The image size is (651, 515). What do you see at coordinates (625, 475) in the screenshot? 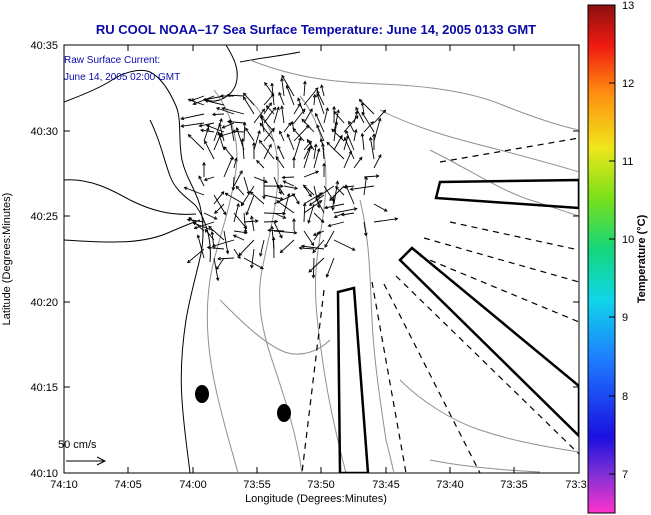
I see `colorbar-tick-label: 7` at bounding box center [625, 475].